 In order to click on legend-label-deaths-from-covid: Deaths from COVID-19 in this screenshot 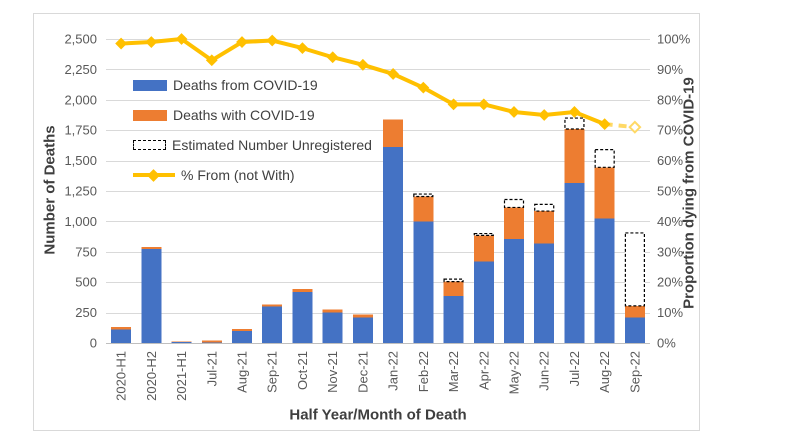, I will do `click(245, 85)`.